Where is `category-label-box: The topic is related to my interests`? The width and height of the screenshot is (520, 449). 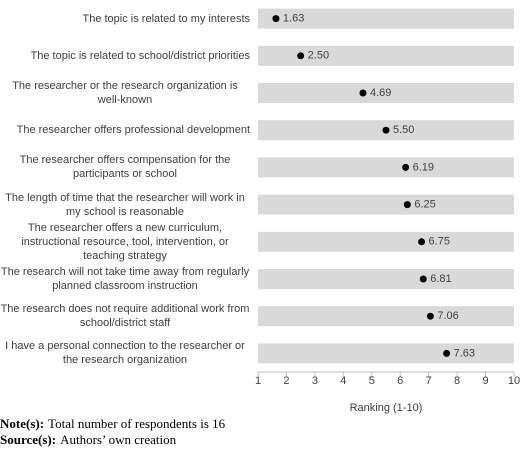
category-label-box: The topic is related to my interests is located at coordinates (166, 19).